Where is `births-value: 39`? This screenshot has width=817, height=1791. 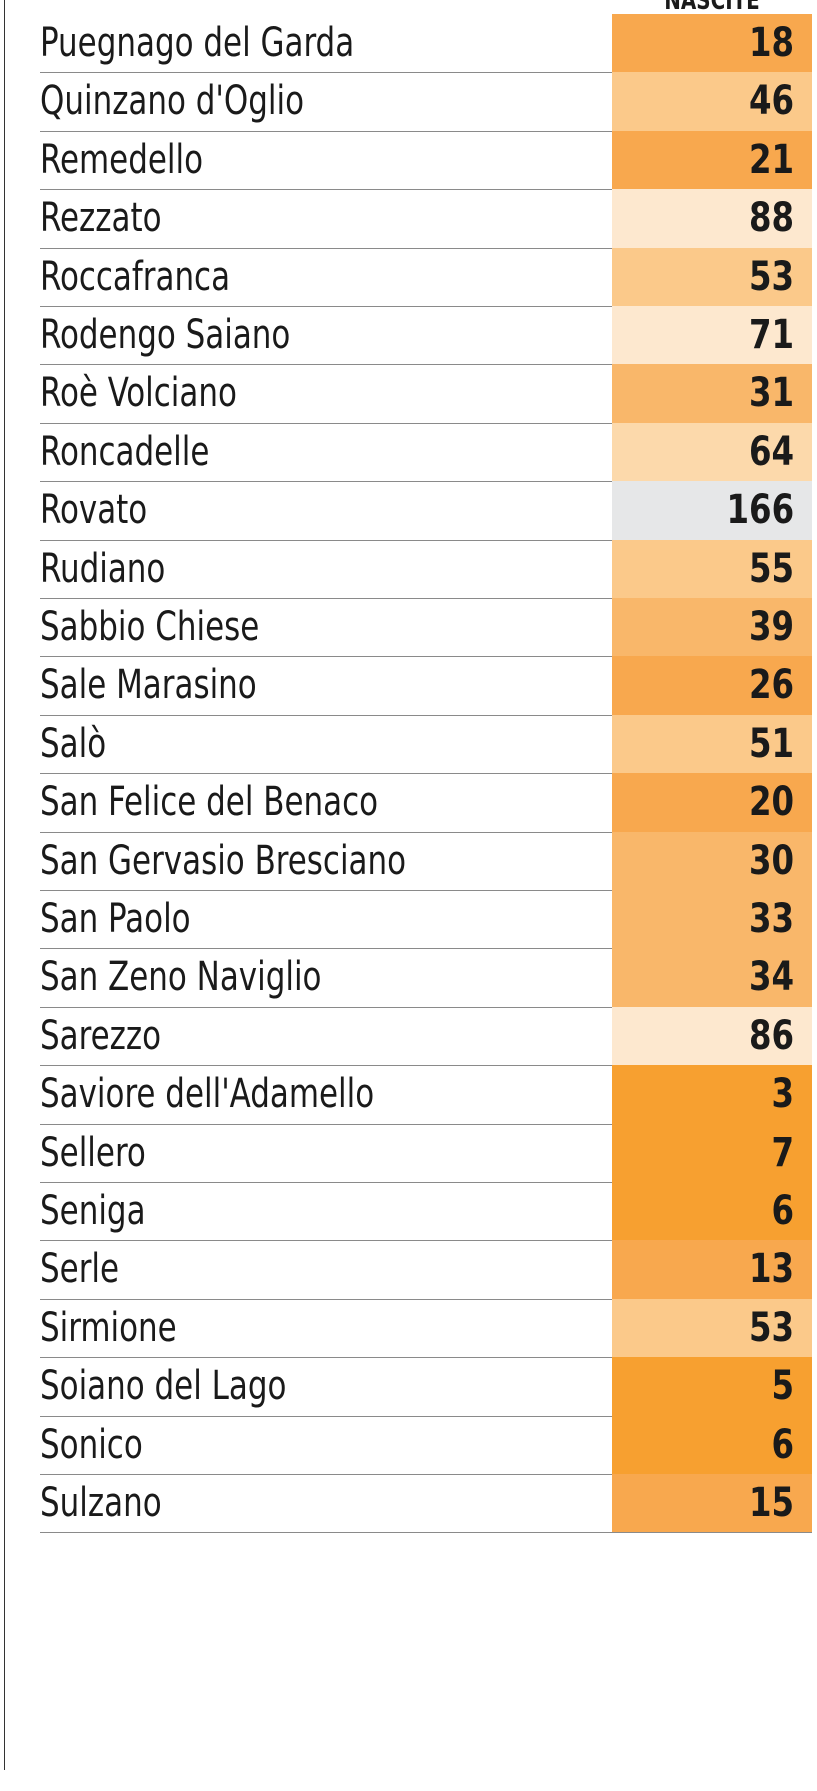 births-value: 39 is located at coordinates (771, 627).